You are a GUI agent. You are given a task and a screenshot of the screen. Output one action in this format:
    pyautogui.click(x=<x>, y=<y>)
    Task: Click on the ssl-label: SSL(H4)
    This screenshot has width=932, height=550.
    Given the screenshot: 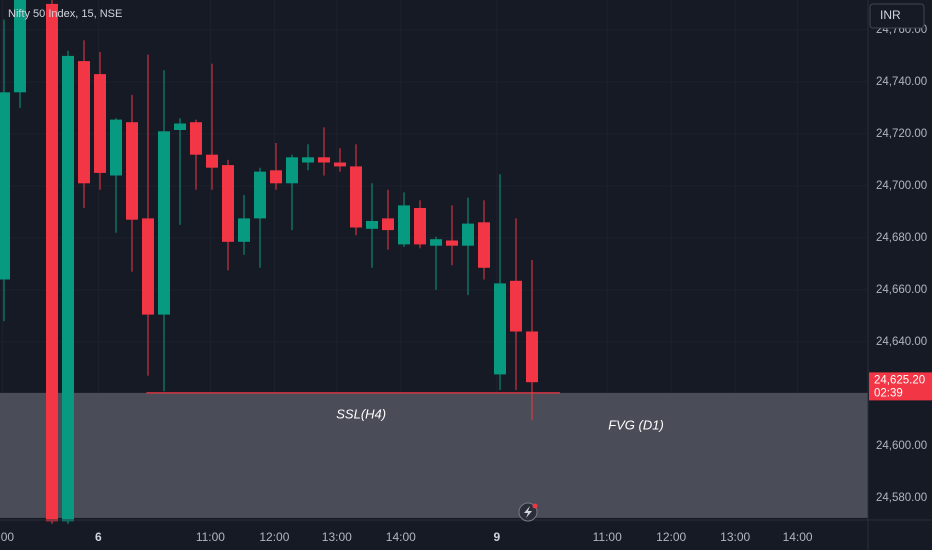 What is the action you would take?
    pyautogui.click(x=361, y=413)
    